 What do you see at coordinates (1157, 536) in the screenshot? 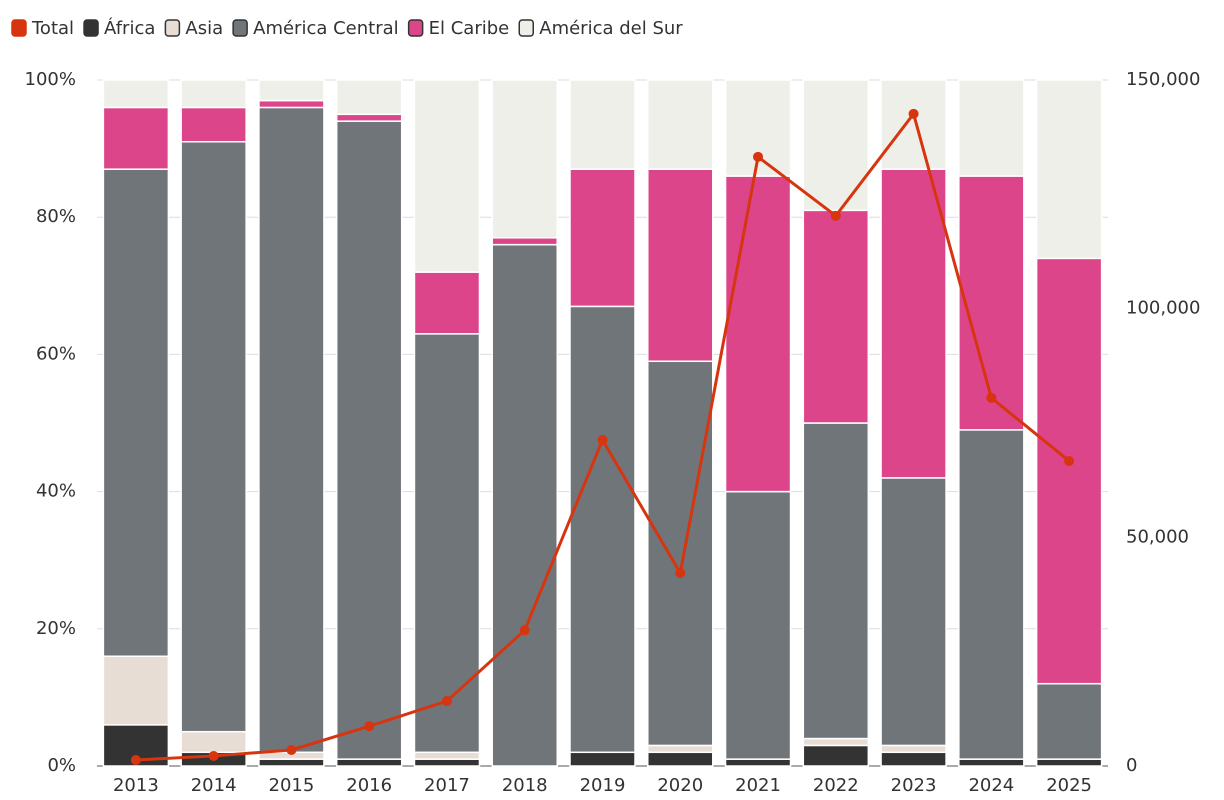
I see `y2-tick-label: 50,000` at bounding box center [1157, 536].